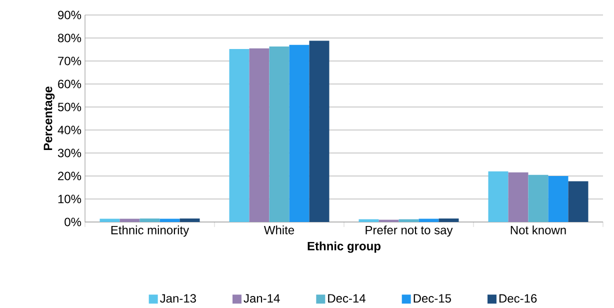  What do you see at coordinates (70, 199) in the screenshot?
I see `y-tick-label: 10%` at bounding box center [70, 199].